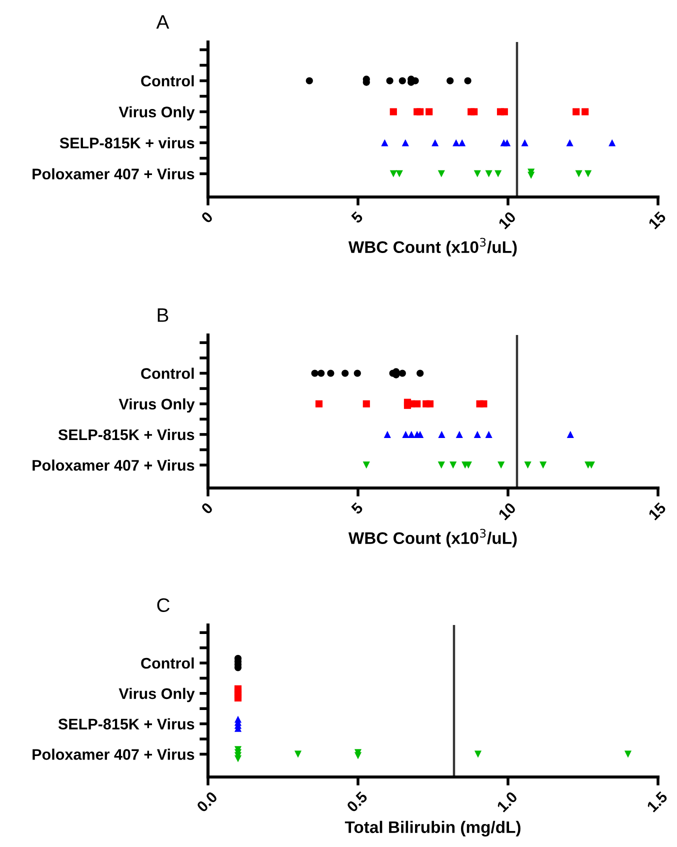 This screenshot has height=847, width=677. Describe the element at coordinates (163, 605) in the screenshot. I see `chart-title: C` at that location.